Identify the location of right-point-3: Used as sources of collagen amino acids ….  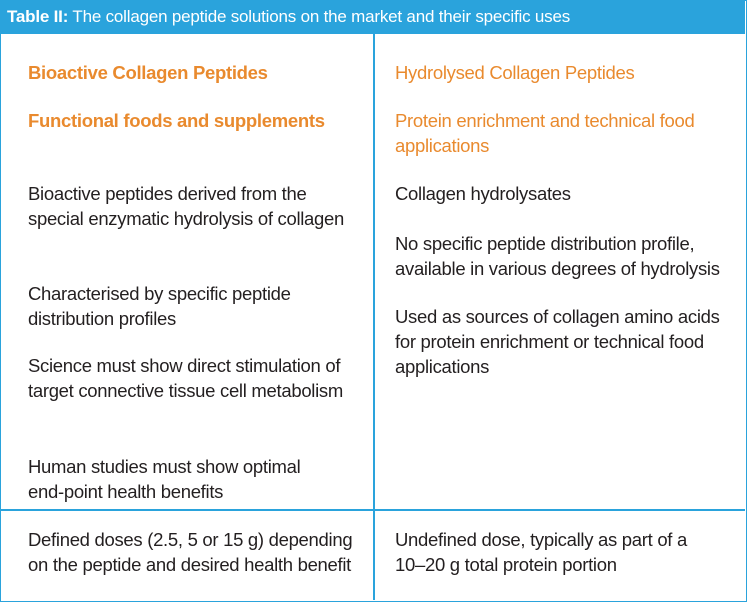
(557, 341).